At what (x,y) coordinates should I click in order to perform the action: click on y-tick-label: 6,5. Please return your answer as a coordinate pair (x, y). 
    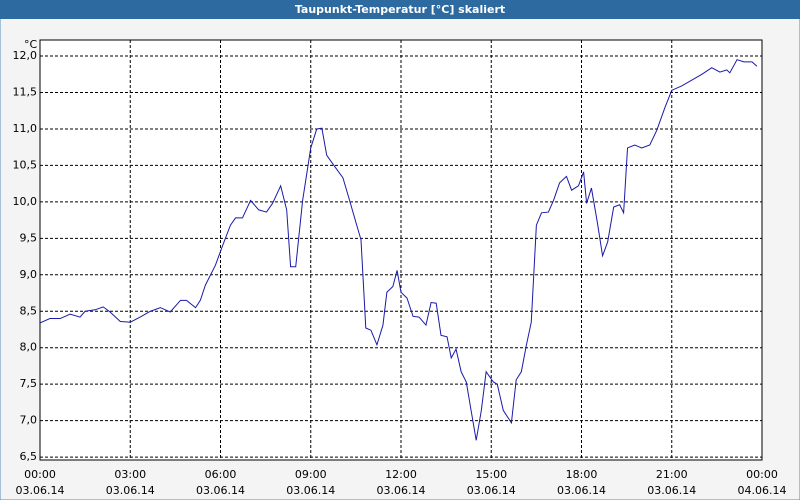
    Looking at the image, I should click on (29, 456).